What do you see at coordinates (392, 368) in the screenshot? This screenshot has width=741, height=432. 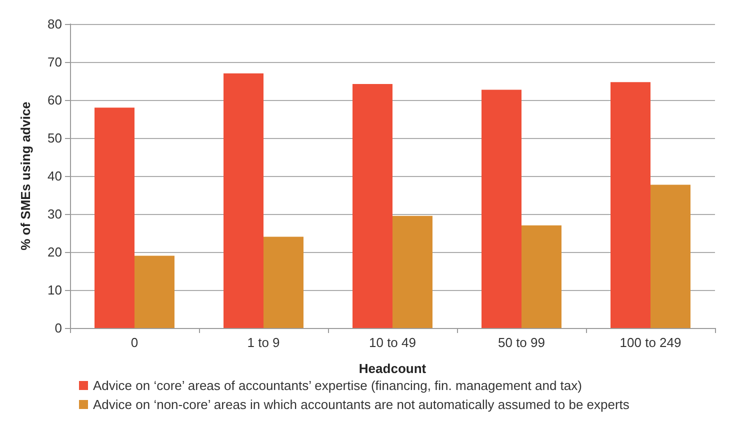 I see `x-axis-title: Headcount` at bounding box center [392, 368].